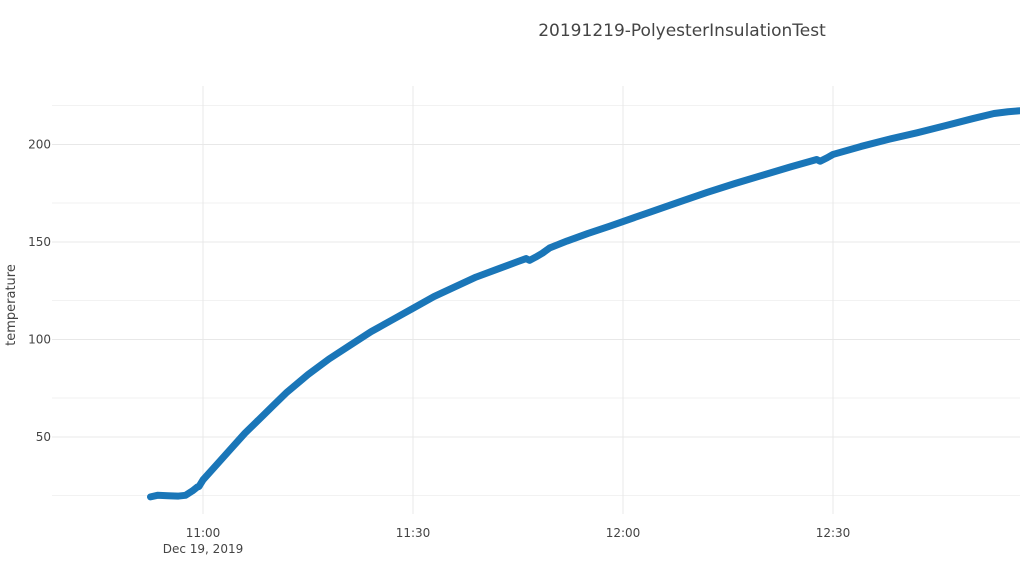 Image resolution: width=1020 pixels, height=573 pixels. What do you see at coordinates (39, 291) in the screenshot?
I see `y-axis-ticks: 50 100 150 200` at bounding box center [39, 291].